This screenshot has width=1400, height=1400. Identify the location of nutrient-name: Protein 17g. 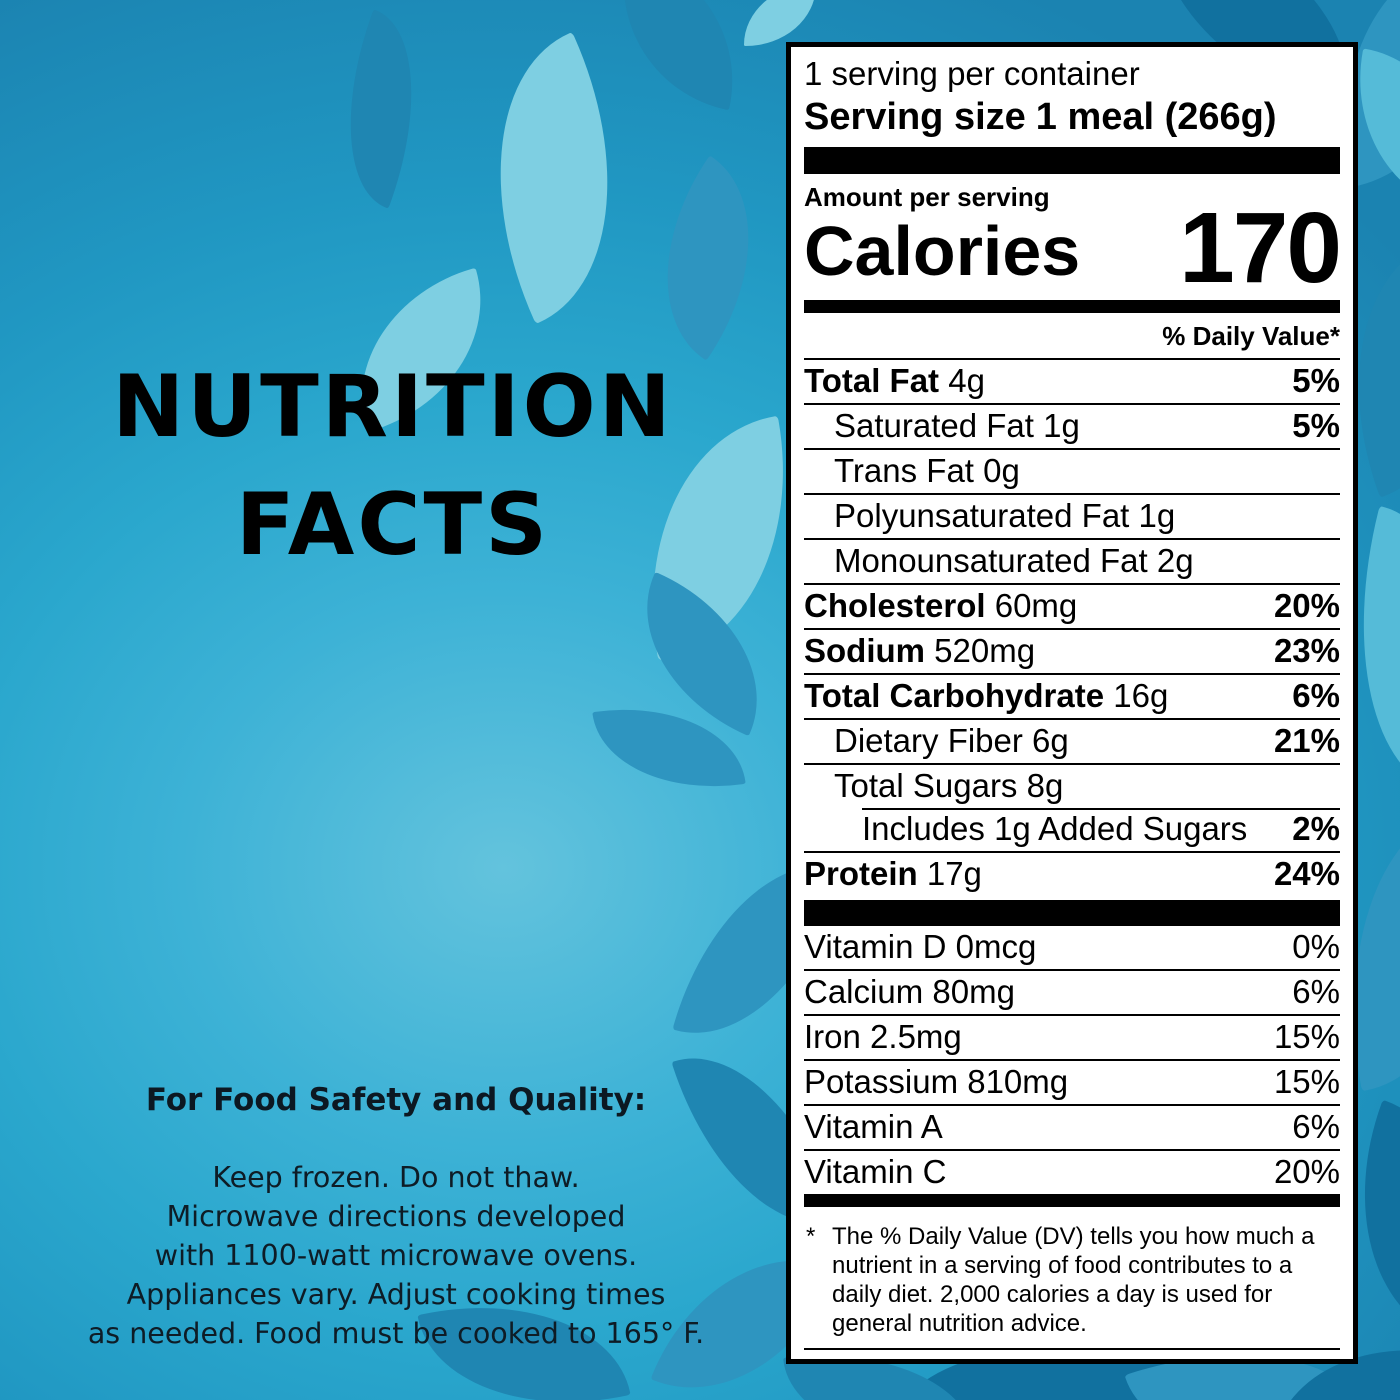
(893, 873).